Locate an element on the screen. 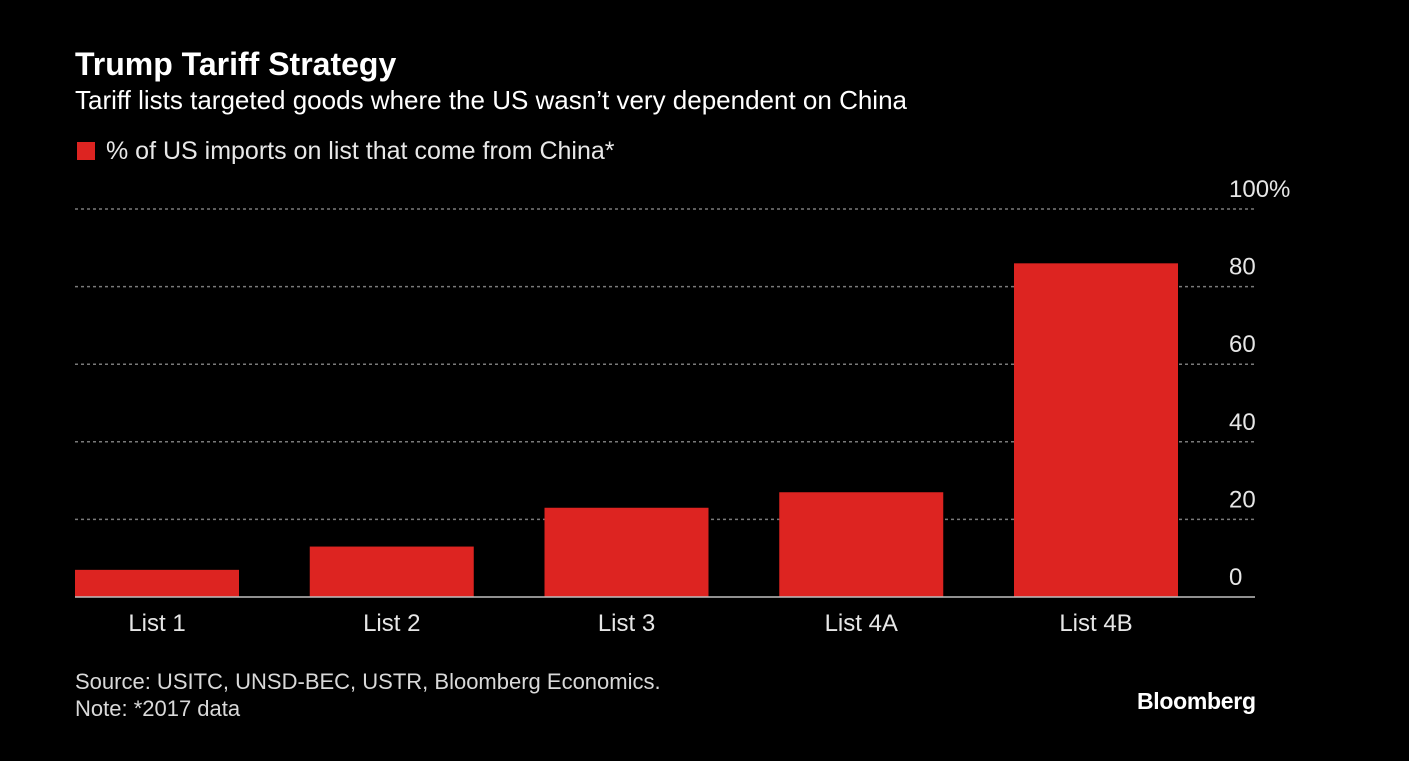  x-tick-label: List 4B is located at coordinates (1095, 623).